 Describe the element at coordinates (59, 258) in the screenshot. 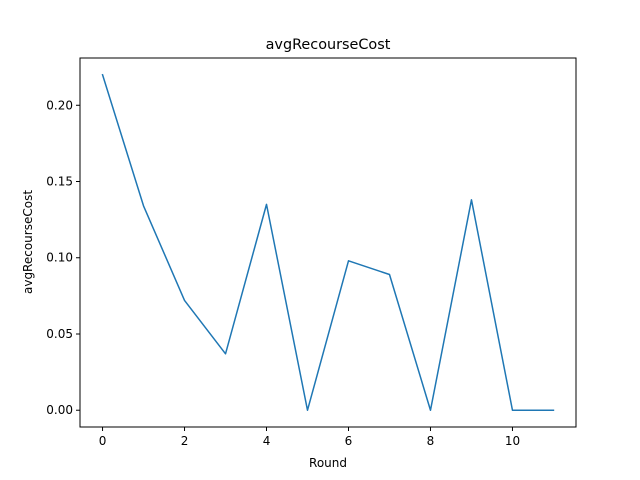

I see `y-tick-label: 0.10` at that location.